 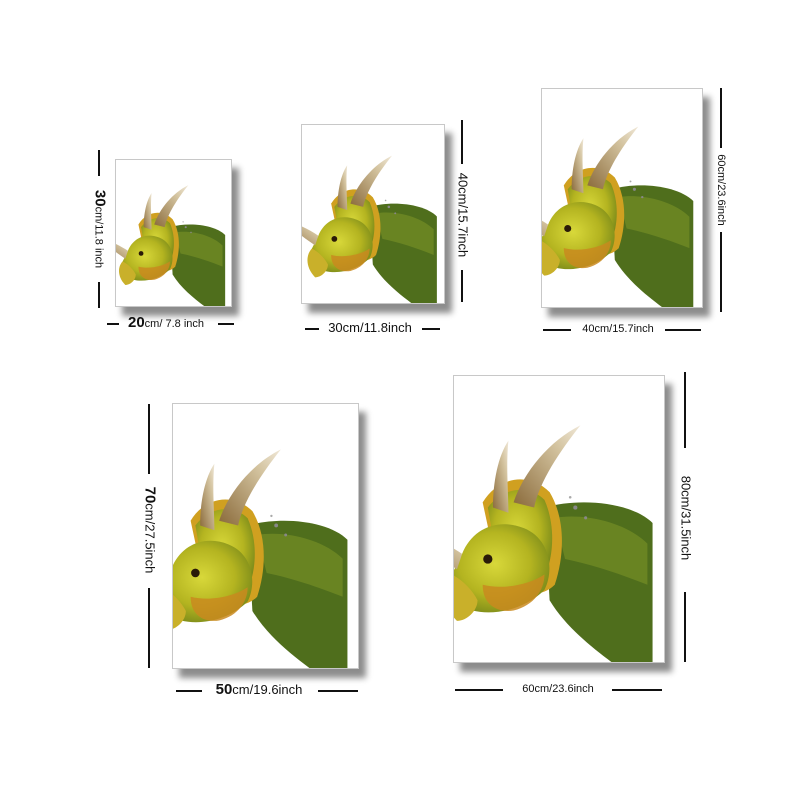 I want to click on width-label-60x80: 60cm/23.6inch, so click(x=558, y=689).